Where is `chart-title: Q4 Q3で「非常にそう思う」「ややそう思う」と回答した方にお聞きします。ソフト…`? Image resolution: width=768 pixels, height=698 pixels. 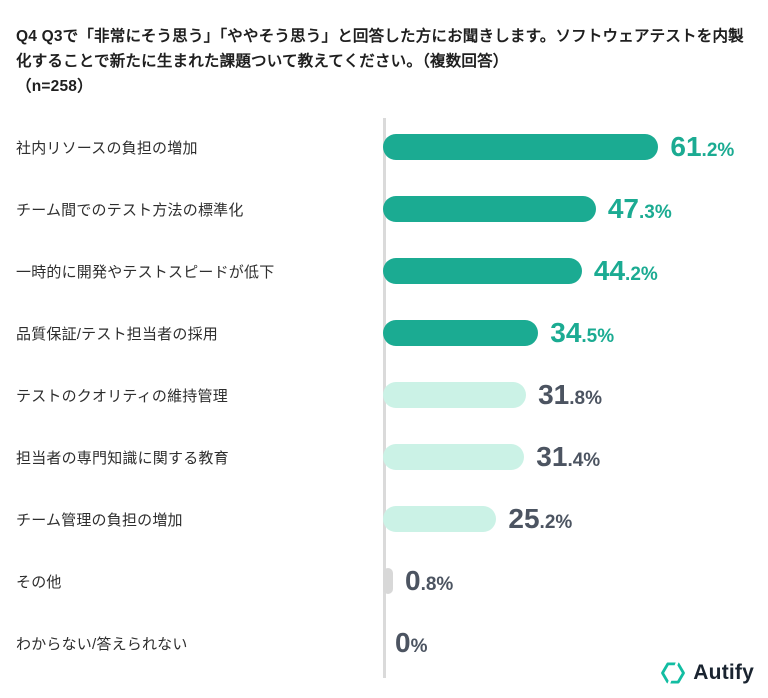 chart-title: Q4 Q3で「非常にそう思う」「ややそう思う」と回答した方にお聞きします。ソフト… is located at coordinates (387, 61).